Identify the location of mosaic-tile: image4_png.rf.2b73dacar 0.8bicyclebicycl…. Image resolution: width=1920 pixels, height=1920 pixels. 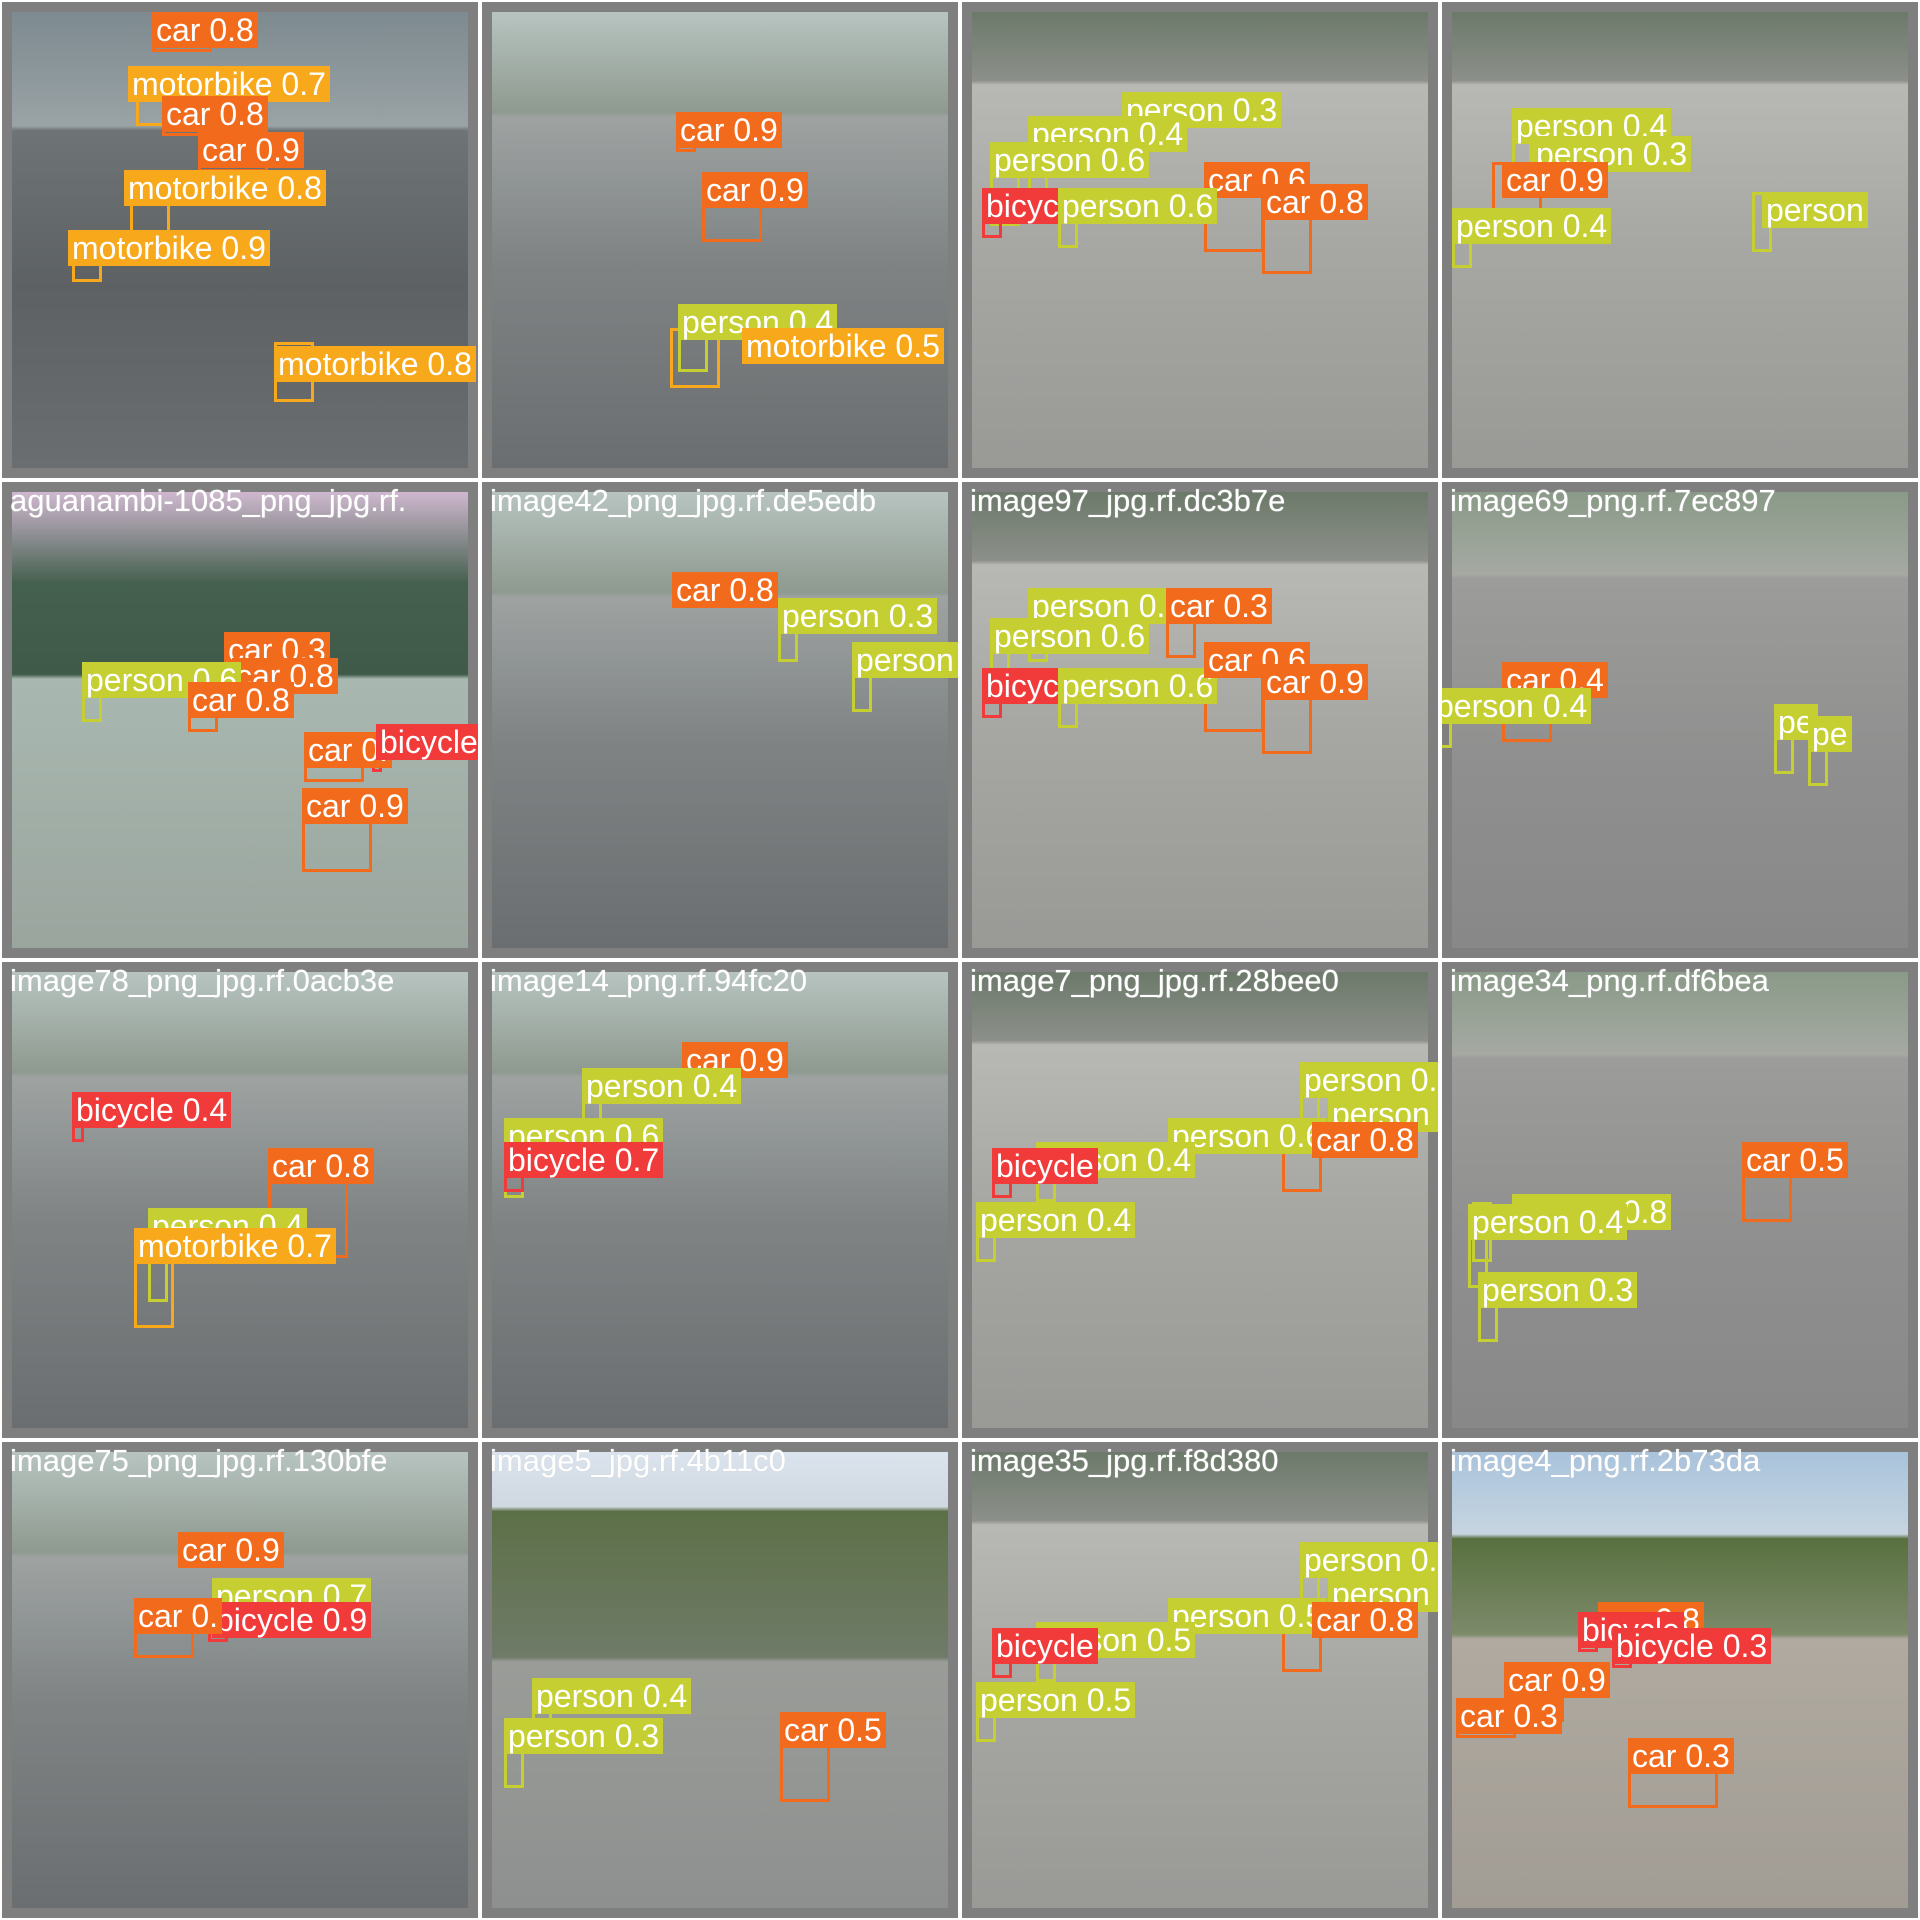
(1680, 1680).